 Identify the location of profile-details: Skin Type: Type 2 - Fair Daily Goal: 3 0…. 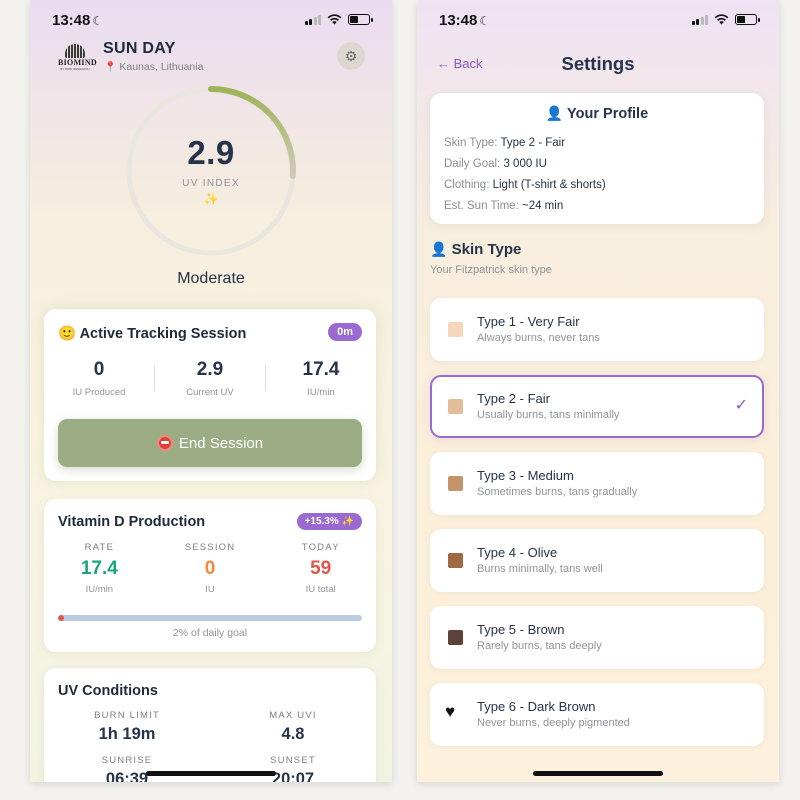
(525, 175).